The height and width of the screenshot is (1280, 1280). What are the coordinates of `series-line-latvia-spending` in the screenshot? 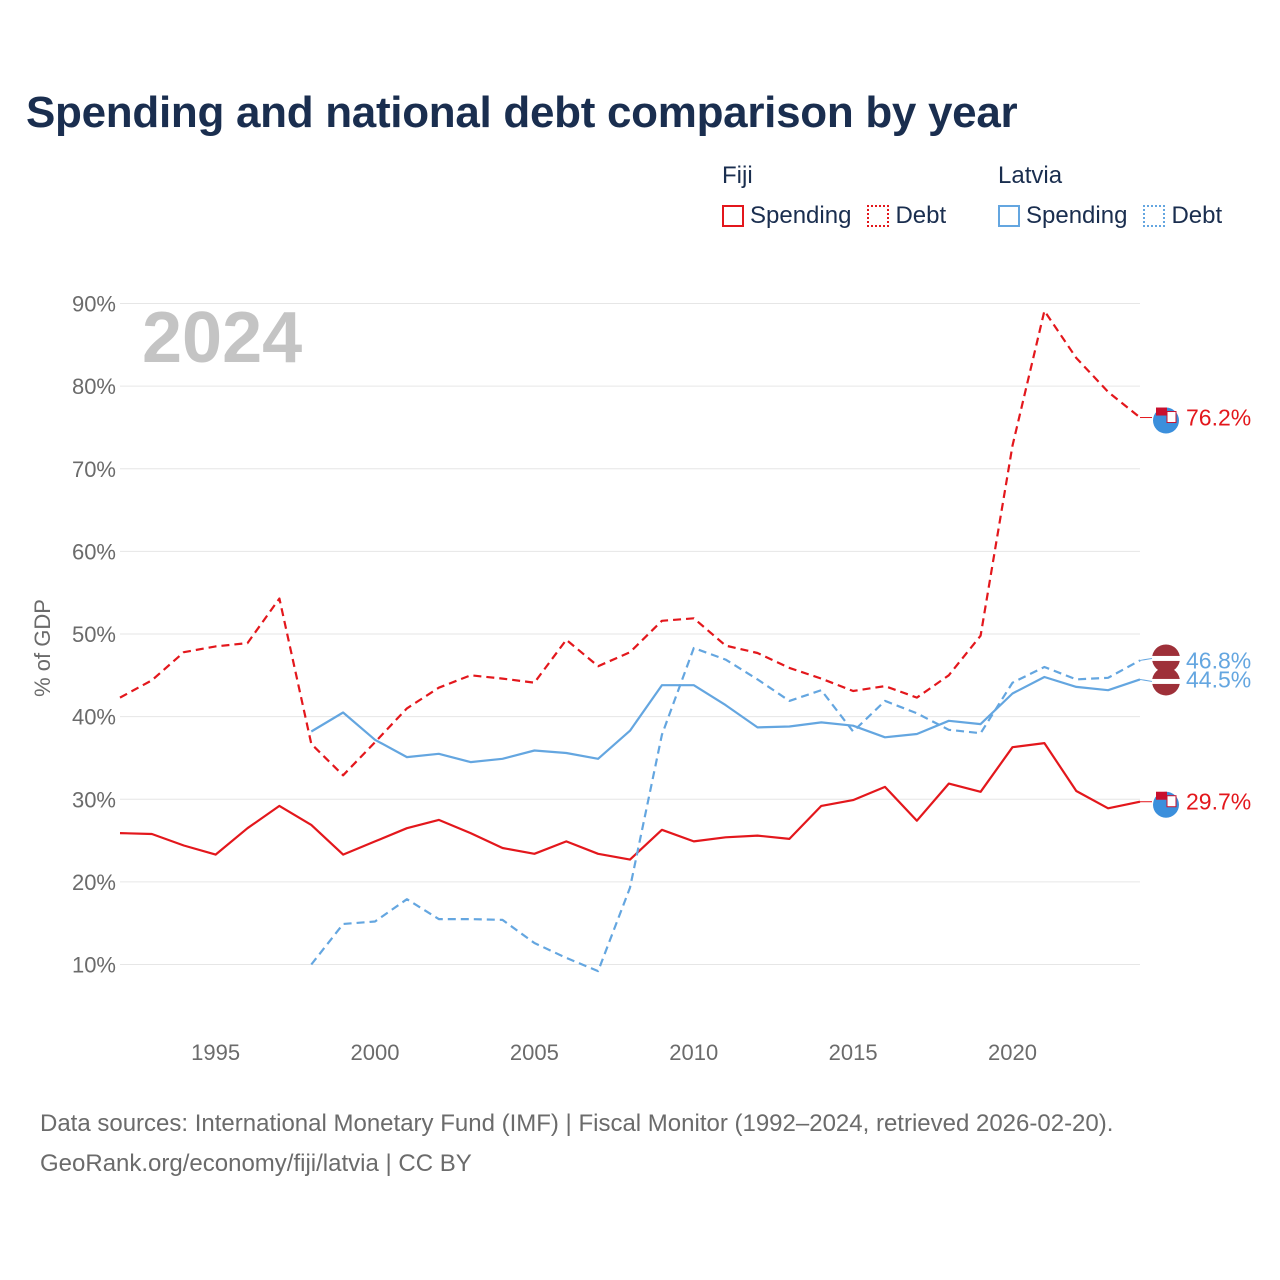 It's located at (725, 719).